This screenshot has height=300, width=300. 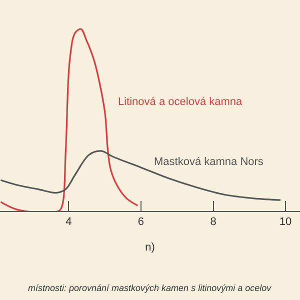 I want to click on x-tick-label: 4, so click(x=69, y=222).